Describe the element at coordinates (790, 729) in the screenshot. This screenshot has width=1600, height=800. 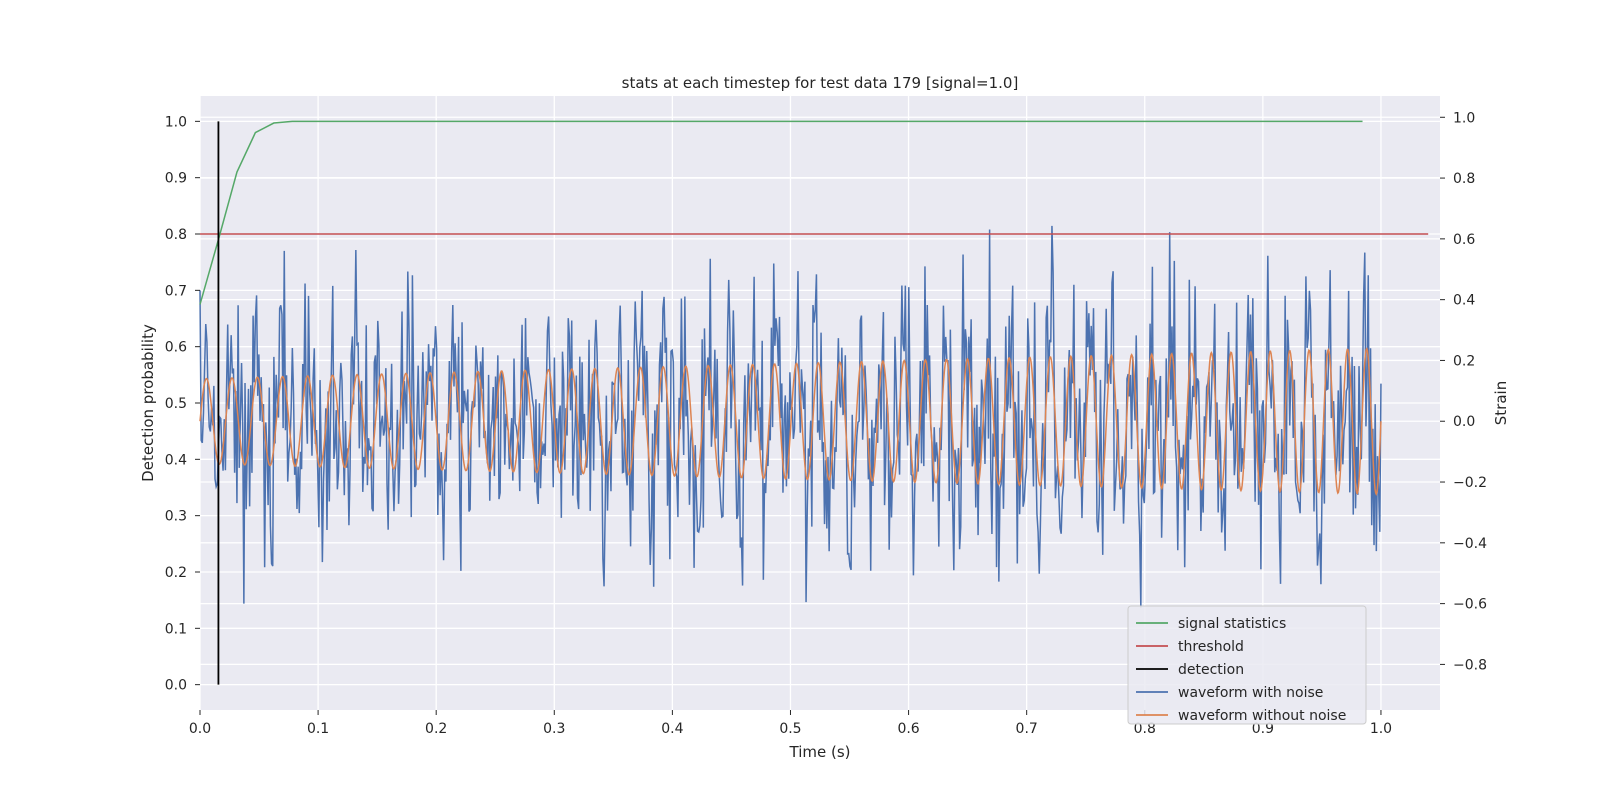
I see `x-tick-label: 0.5` at that location.